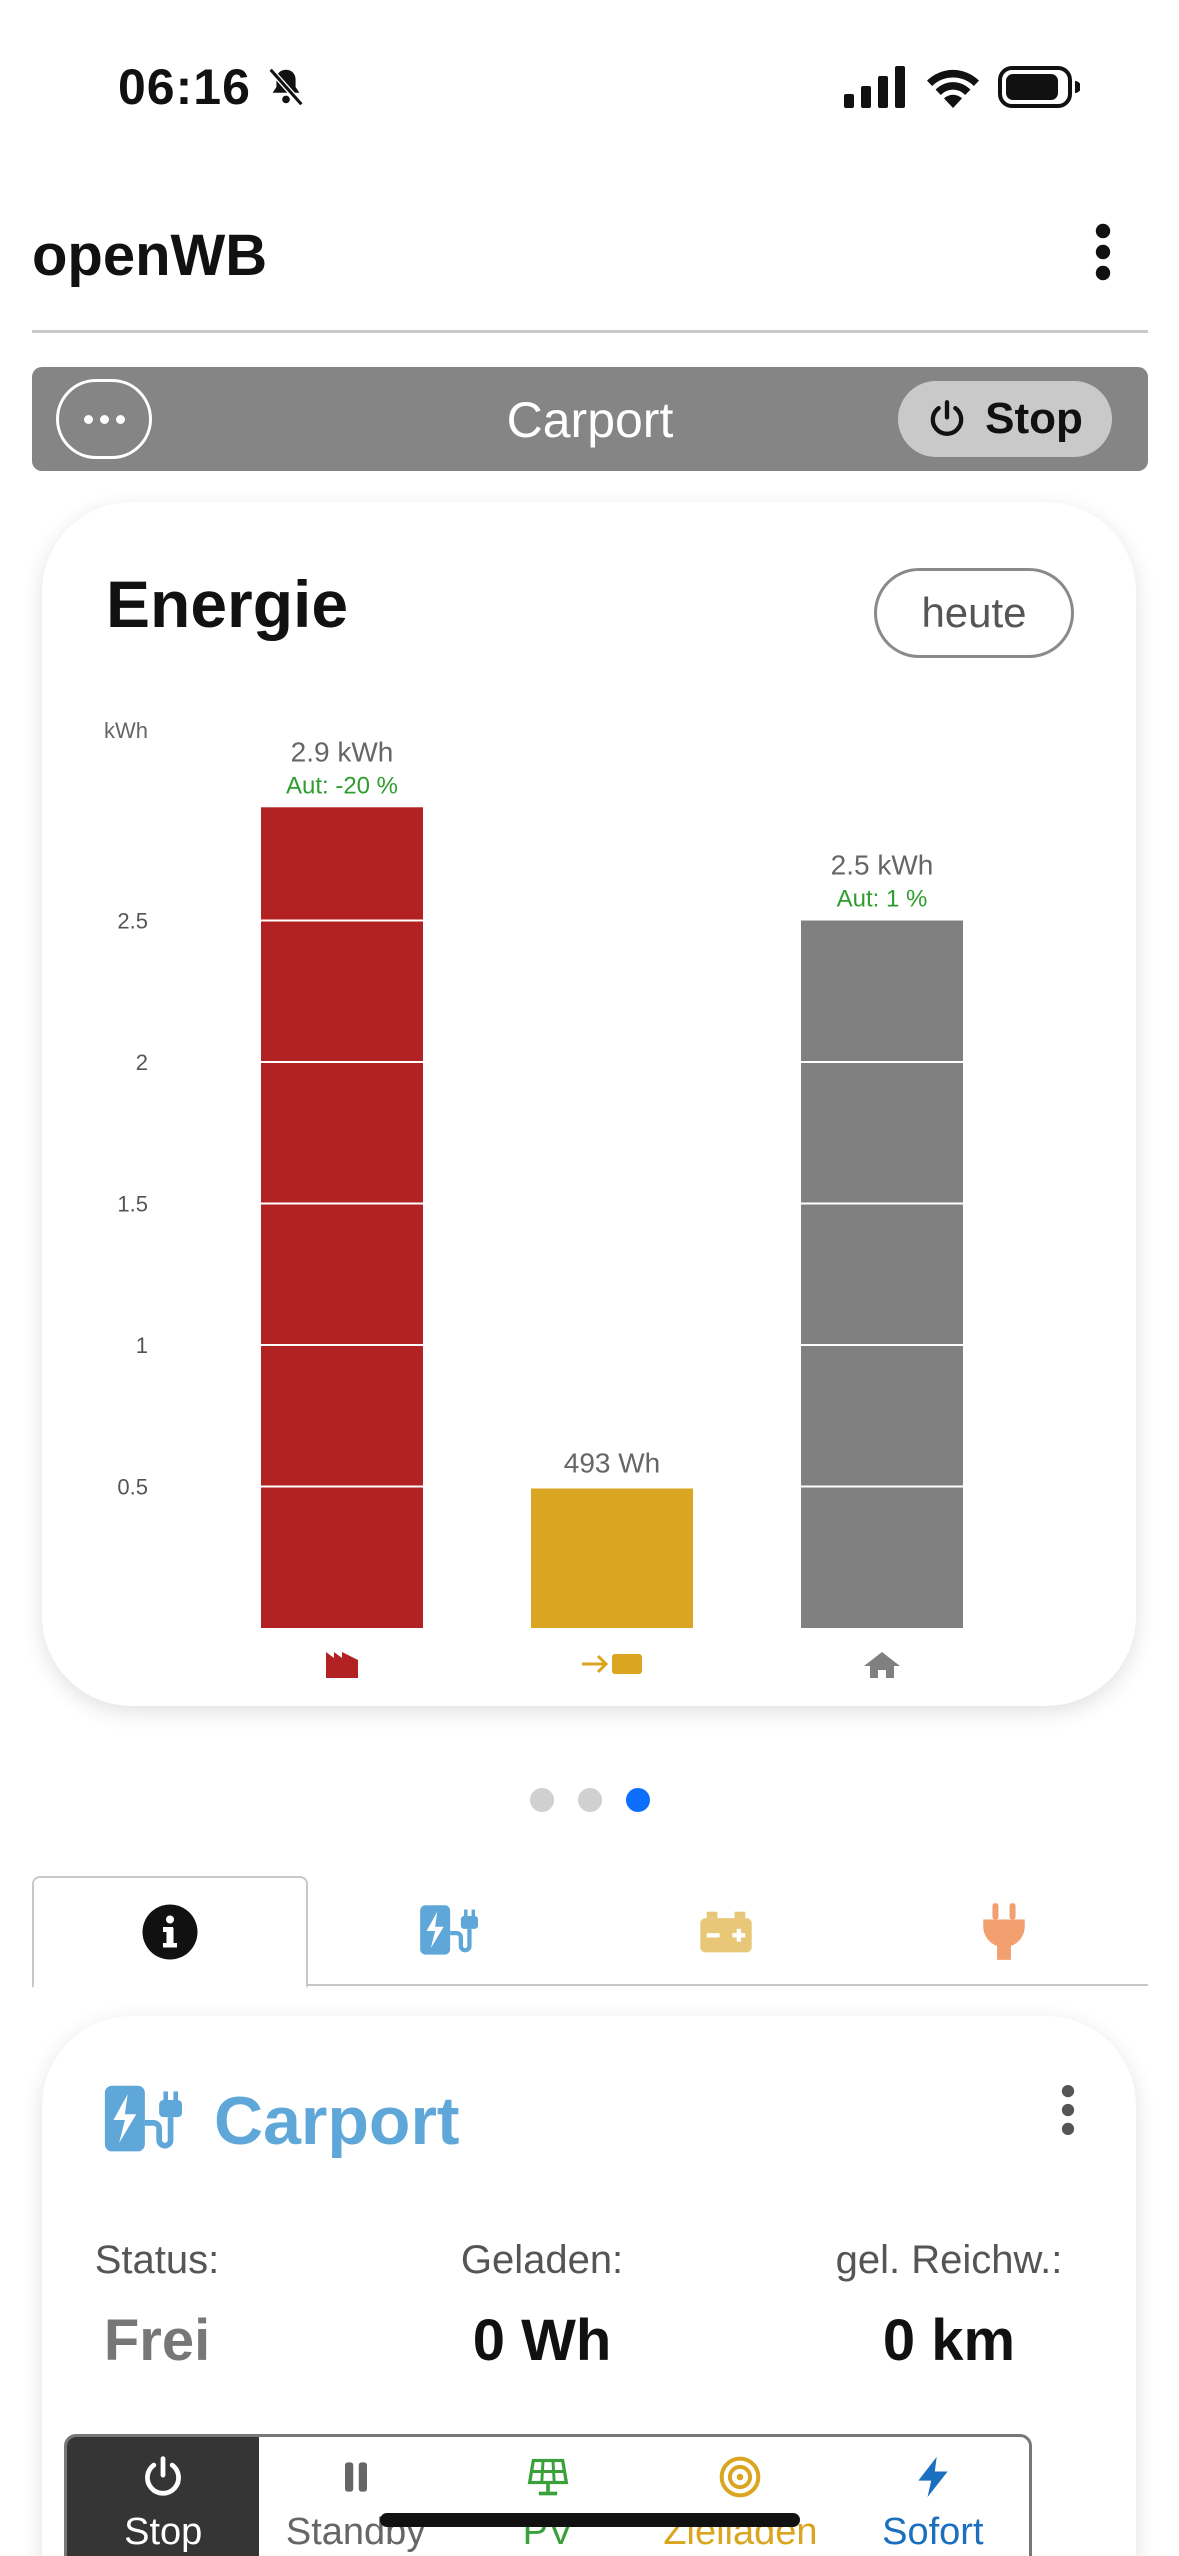 This screenshot has width=1179, height=2556. I want to click on range-label: gel. Reichw.:, so click(949, 2260).